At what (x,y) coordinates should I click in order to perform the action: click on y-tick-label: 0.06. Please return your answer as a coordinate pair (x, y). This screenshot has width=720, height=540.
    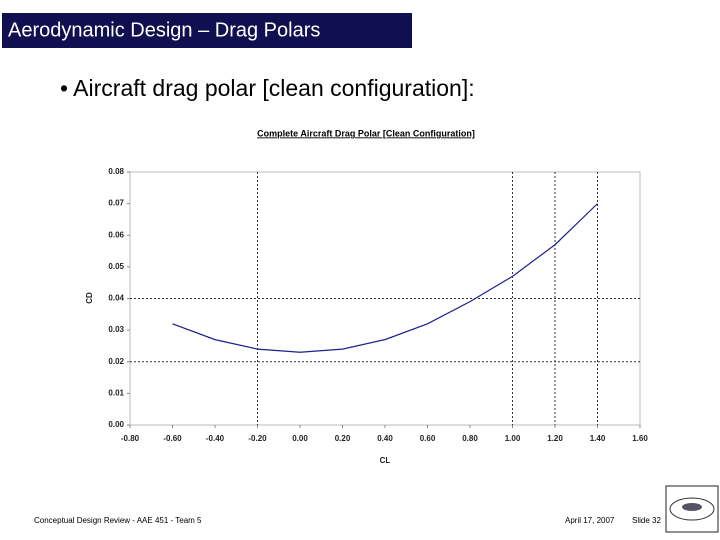
    Looking at the image, I should click on (116, 234).